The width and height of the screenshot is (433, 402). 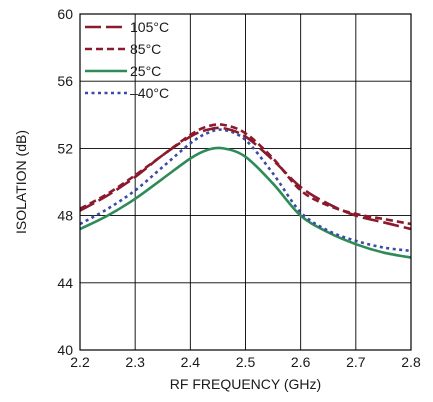 What do you see at coordinates (127, 60) in the screenshot?
I see `legend: 105°C 85°C 25°C –40°C` at bounding box center [127, 60].